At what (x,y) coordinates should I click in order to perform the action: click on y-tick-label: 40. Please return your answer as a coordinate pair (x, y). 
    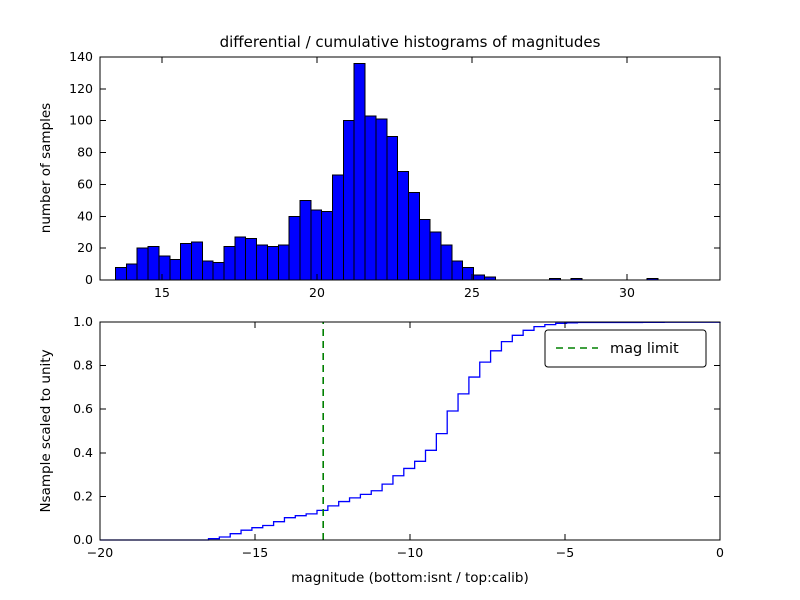
    Looking at the image, I should click on (85, 215).